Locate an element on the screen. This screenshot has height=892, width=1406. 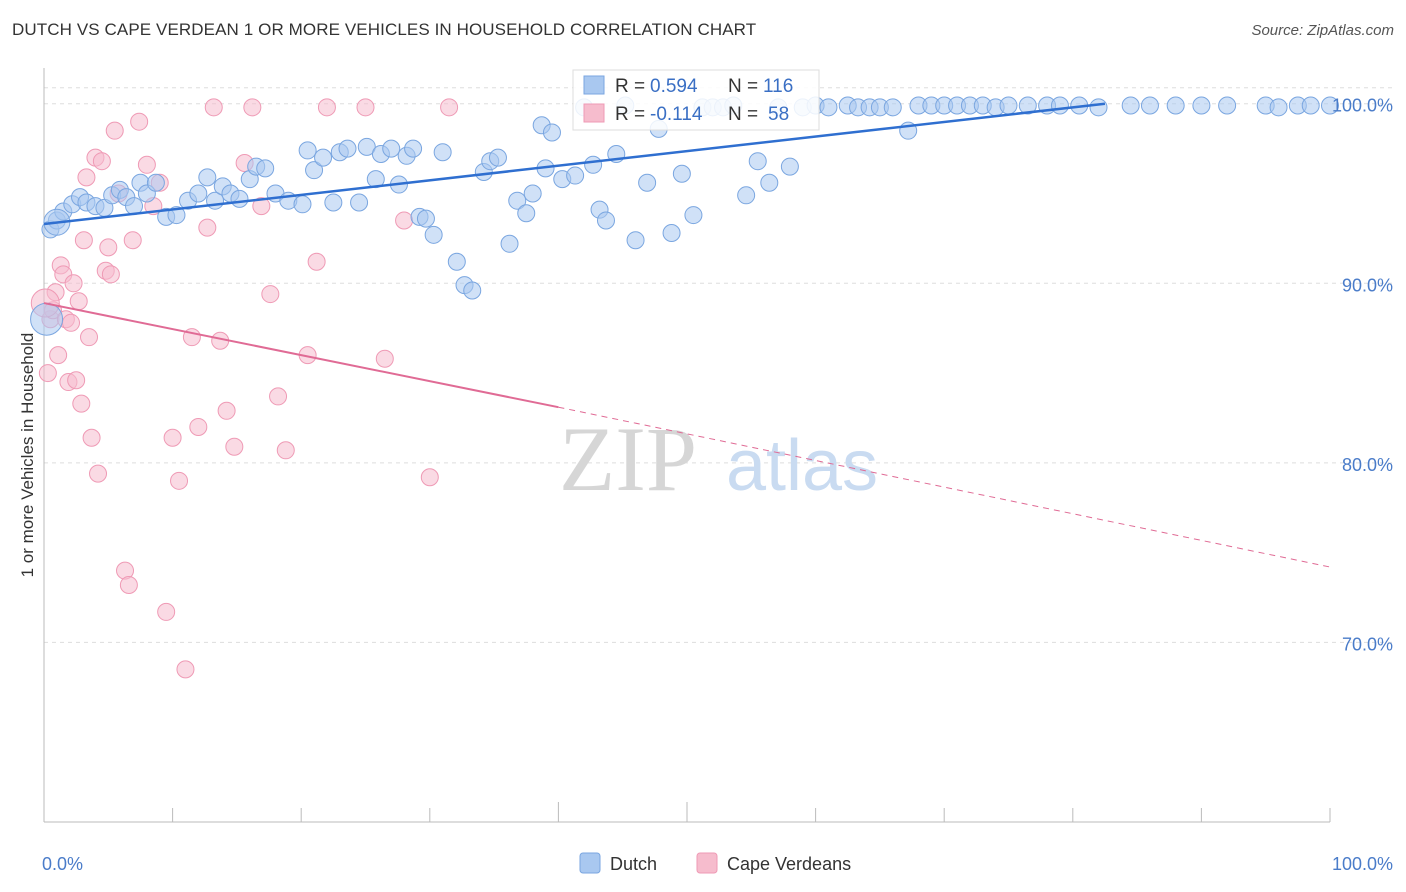
stats-cape-n-value: 58 is located at coordinates (778, 114).